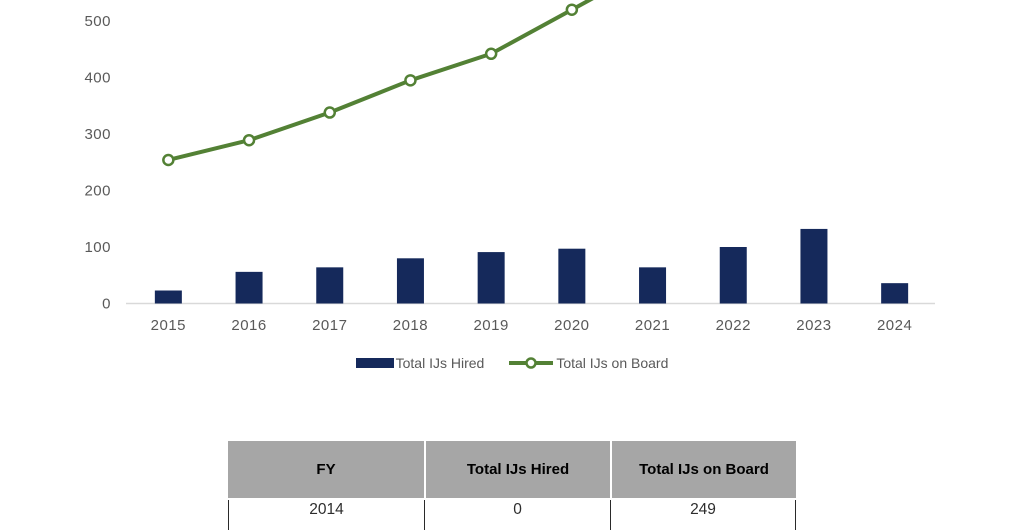 This screenshot has height=530, width=1024. I want to click on y-axis-tick-label: 400, so click(97, 78).